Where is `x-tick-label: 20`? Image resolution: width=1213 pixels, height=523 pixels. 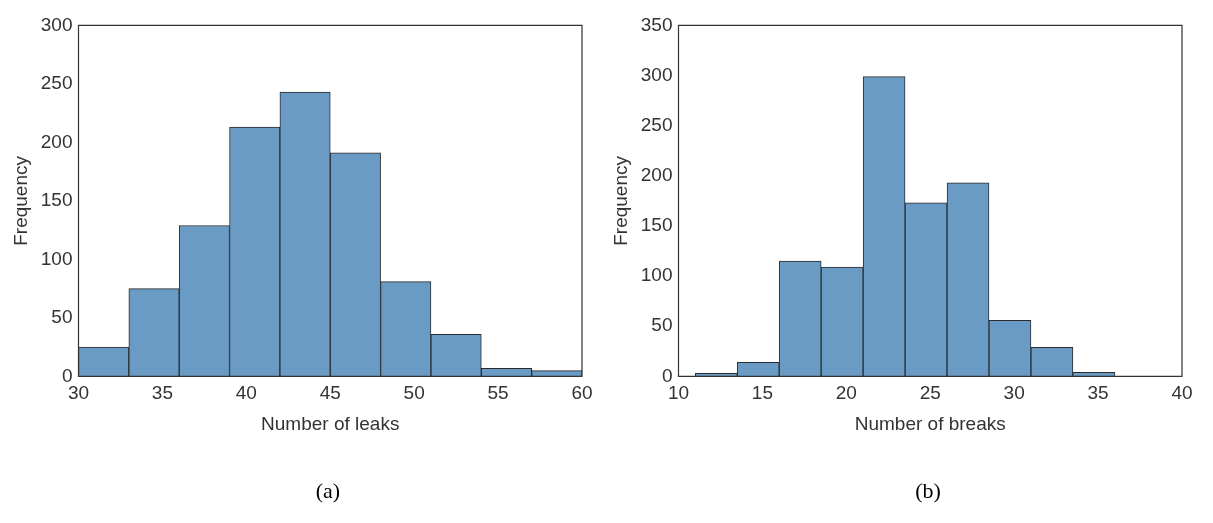
x-tick-label: 20 is located at coordinates (846, 393).